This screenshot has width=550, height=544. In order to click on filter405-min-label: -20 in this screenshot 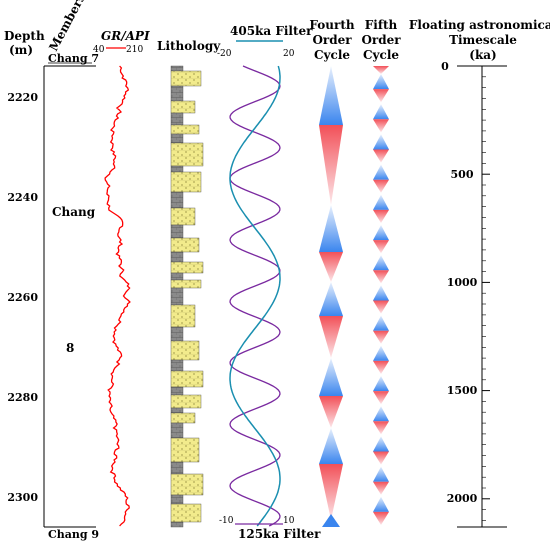, I will do `click(224, 54)`.